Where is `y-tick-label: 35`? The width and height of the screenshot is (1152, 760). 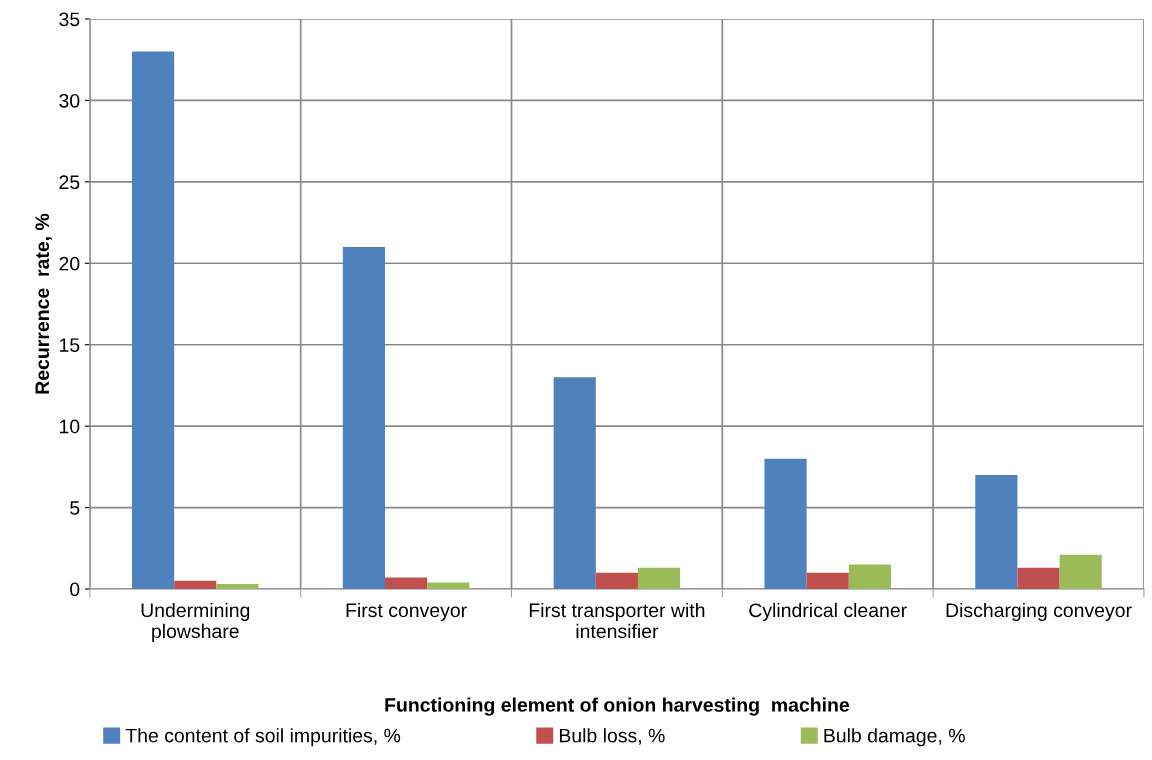 y-tick-label: 35 is located at coordinates (69, 19).